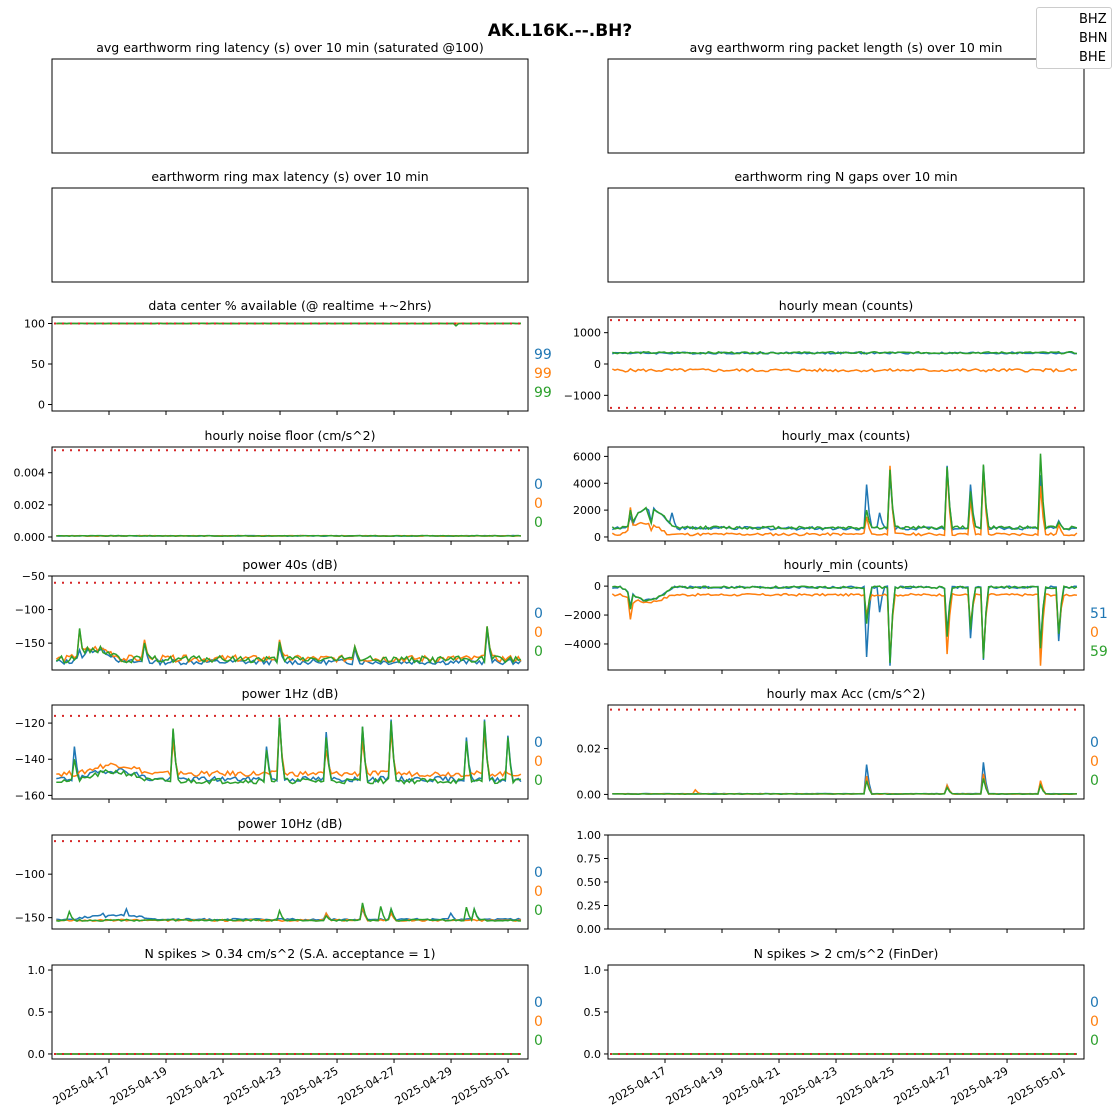 This screenshot has height=1120, width=1120. I want to click on y-tick-label-p60-0: −150, so click(30, 918).